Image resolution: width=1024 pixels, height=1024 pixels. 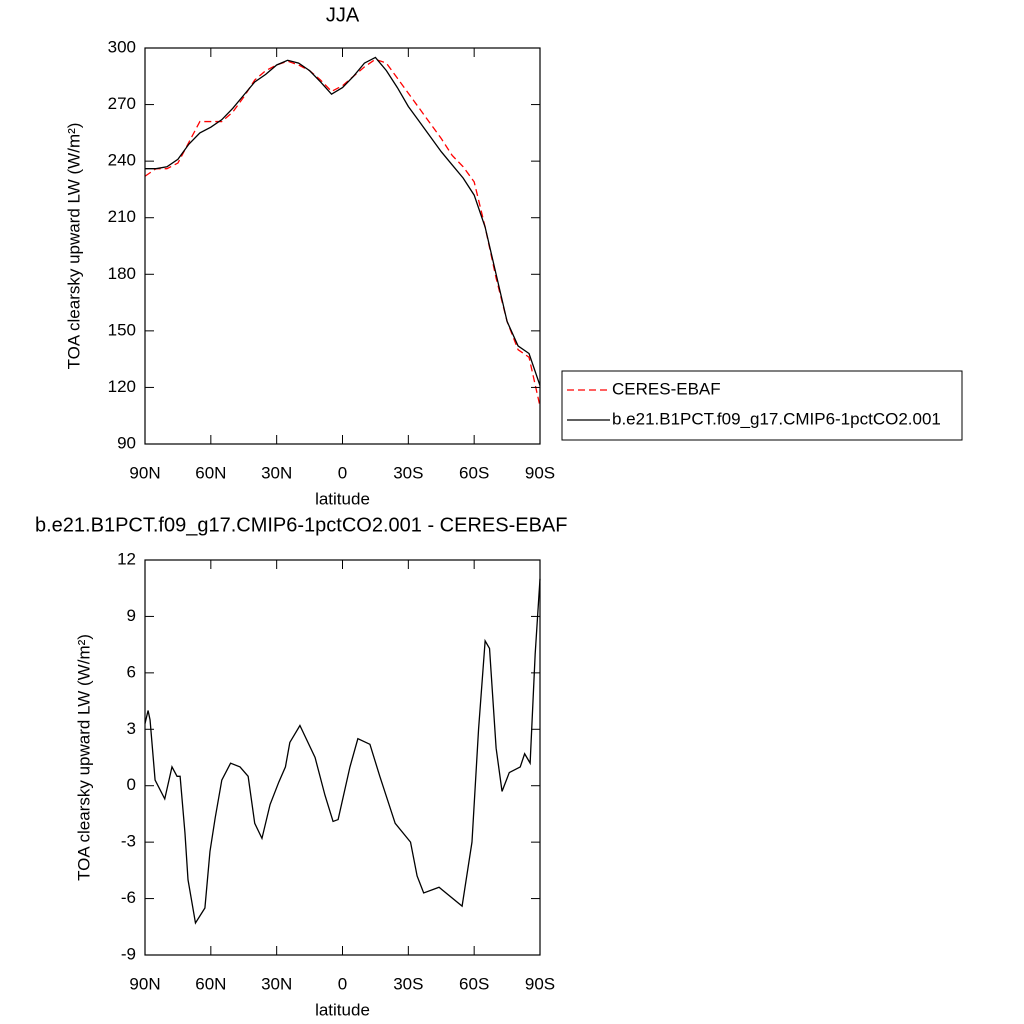 I want to click on y-tick-label: 0, so click(x=131, y=784).